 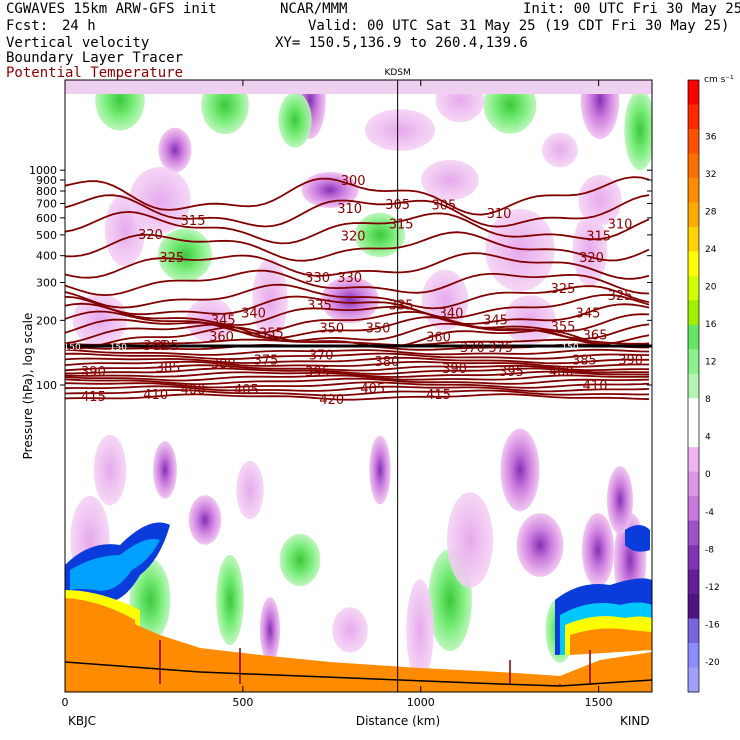 What do you see at coordinates (710, 363) in the screenshot?
I see `colorbar-tick-label: 12` at bounding box center [710, 363].